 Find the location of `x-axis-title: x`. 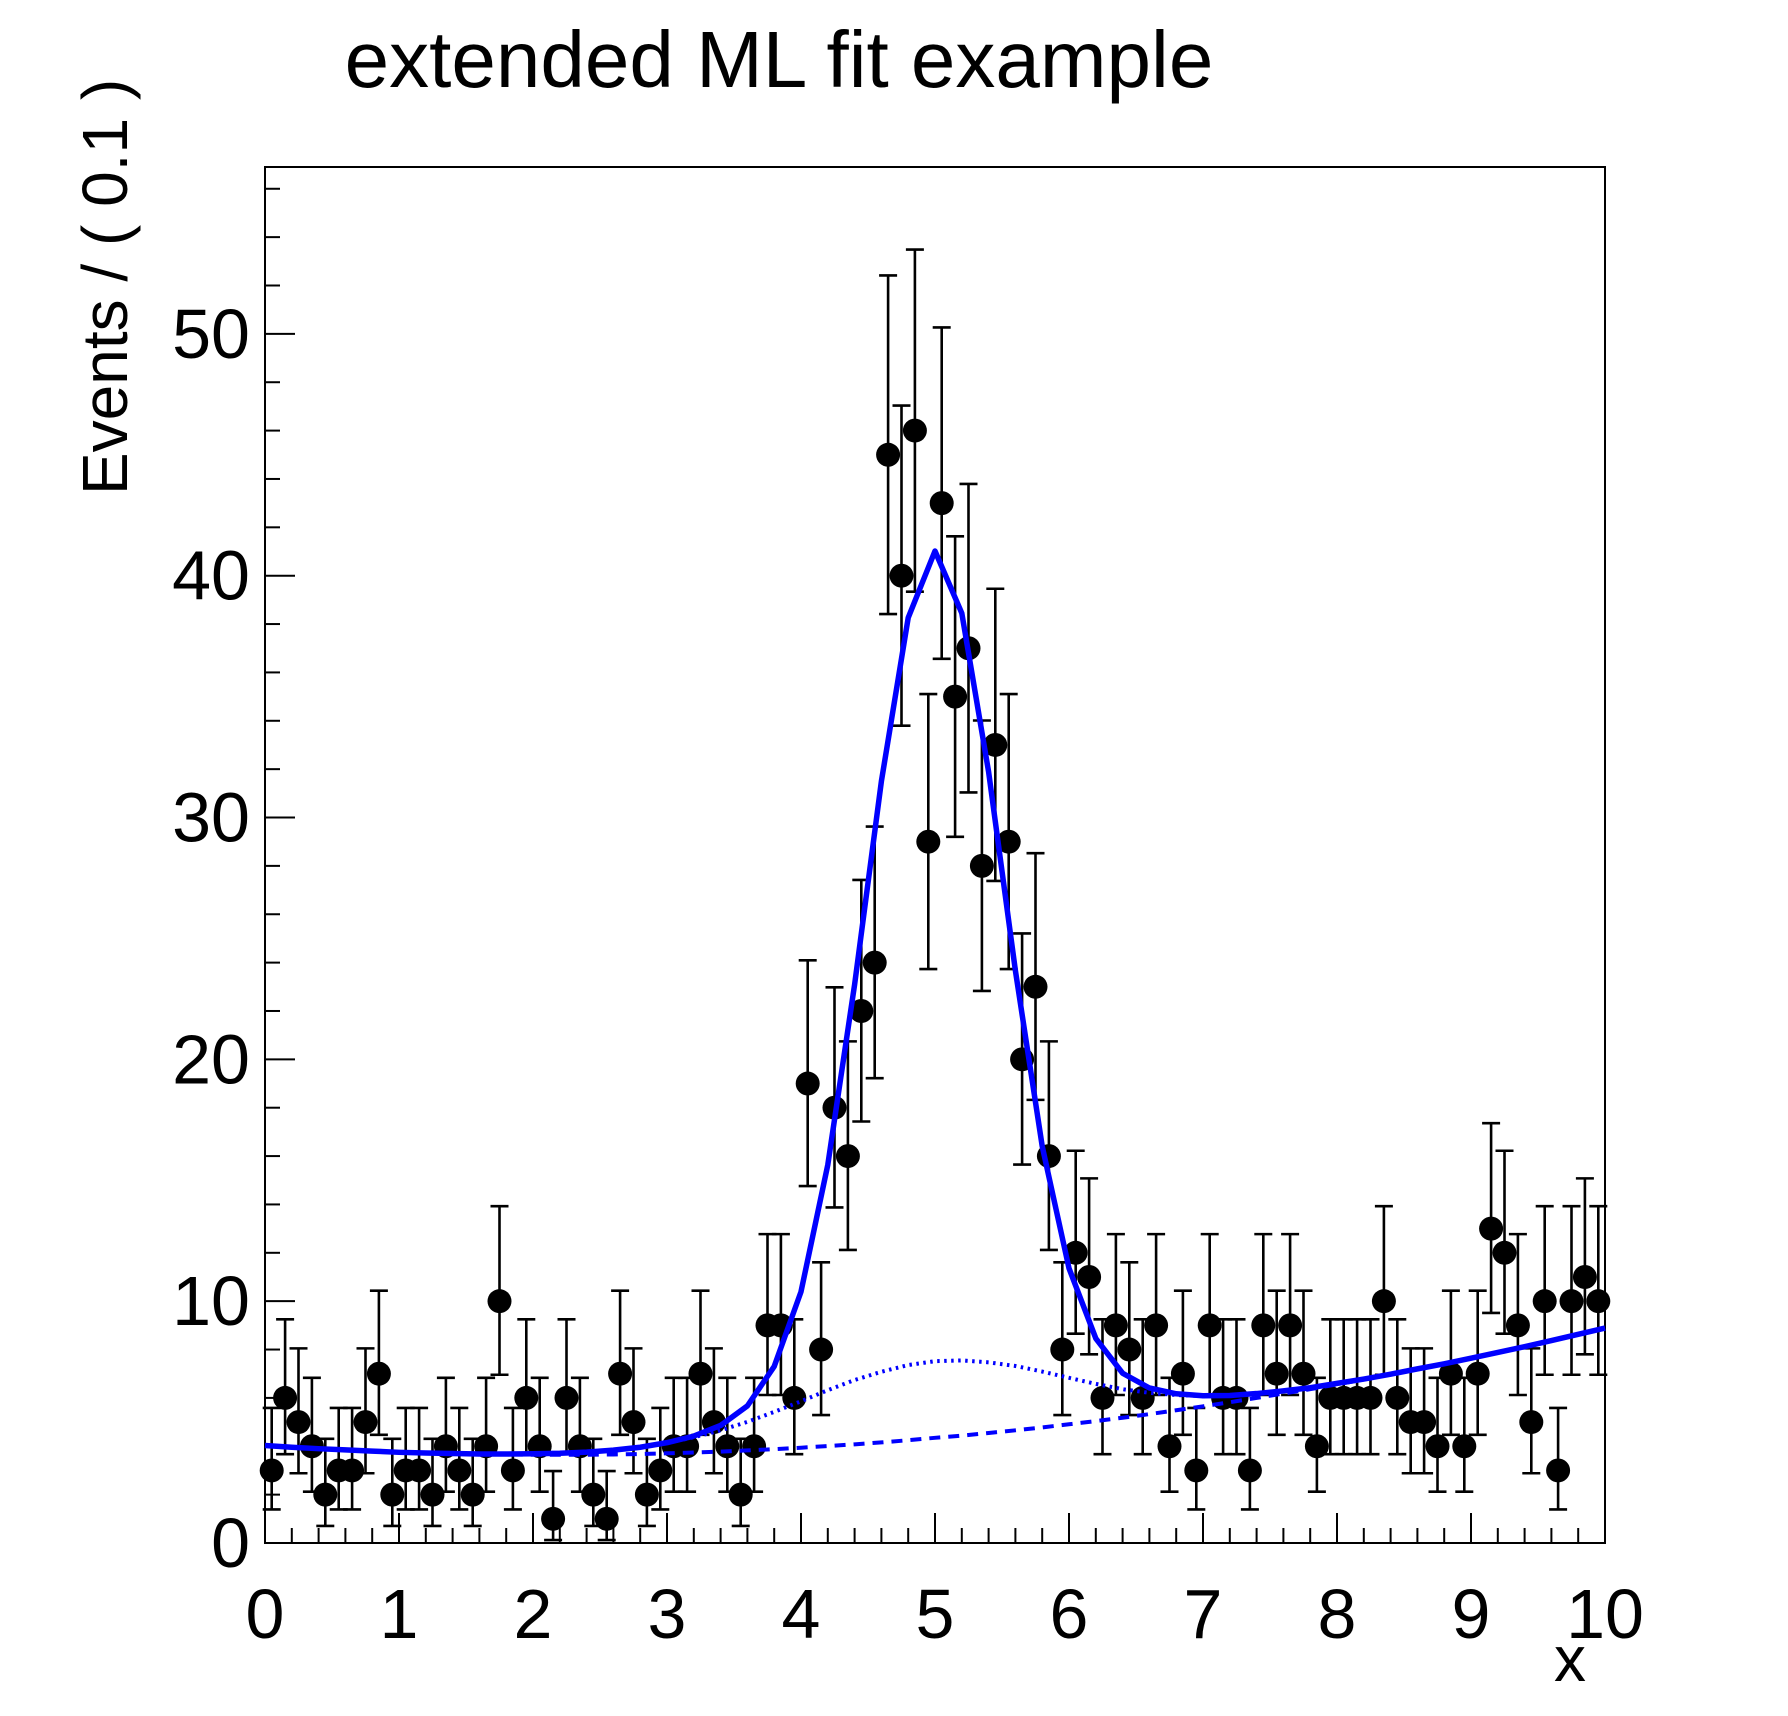

x-axis-title: x is located at coordinates (1570, 1659).